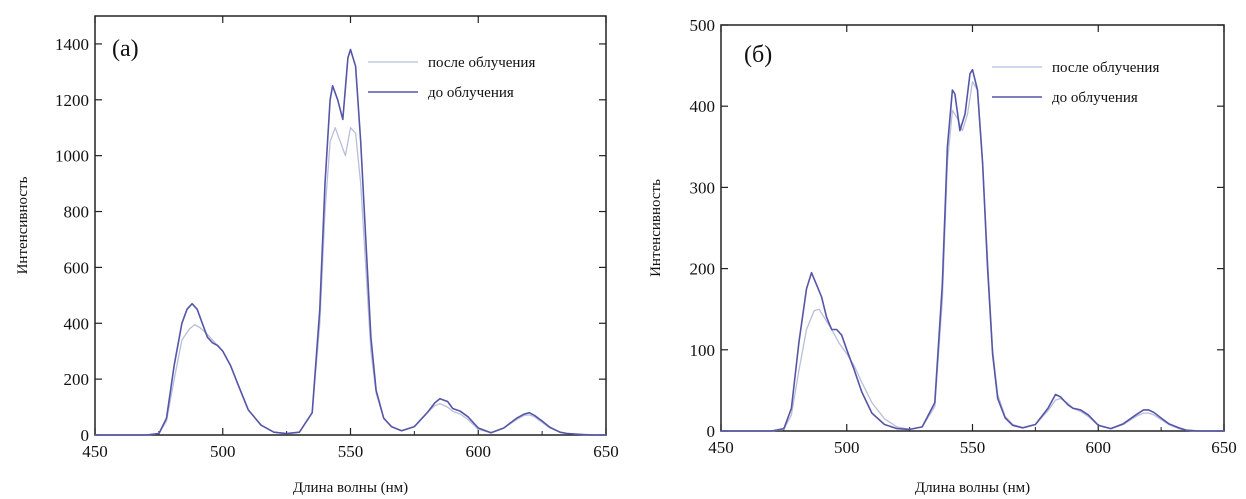  I want to click on panel-1-y-tick-label-1400: 1400, so click(72, 44).